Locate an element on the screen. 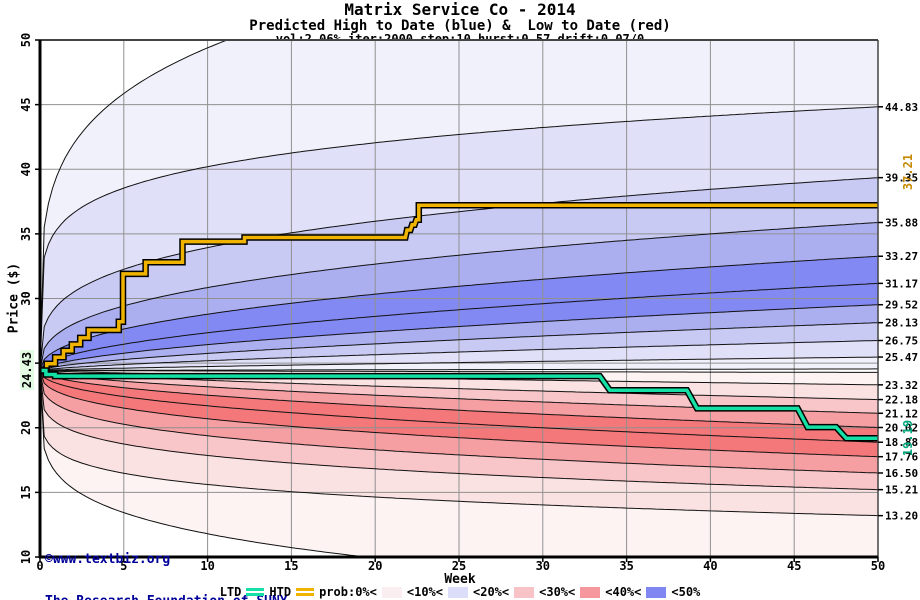 Image resolution: width=920 pixels, height=600 pixels. ltd-line is located at coordinates (459, 404).